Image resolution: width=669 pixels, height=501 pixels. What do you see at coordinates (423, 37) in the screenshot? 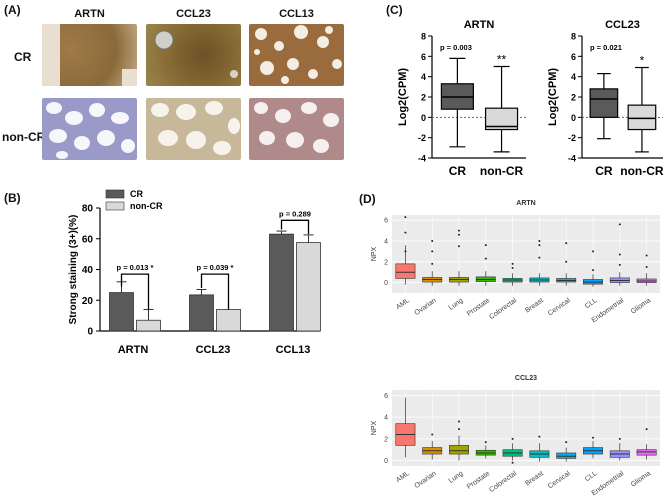
I see `y-tick-label: 8` at bounding box center [423, 37].